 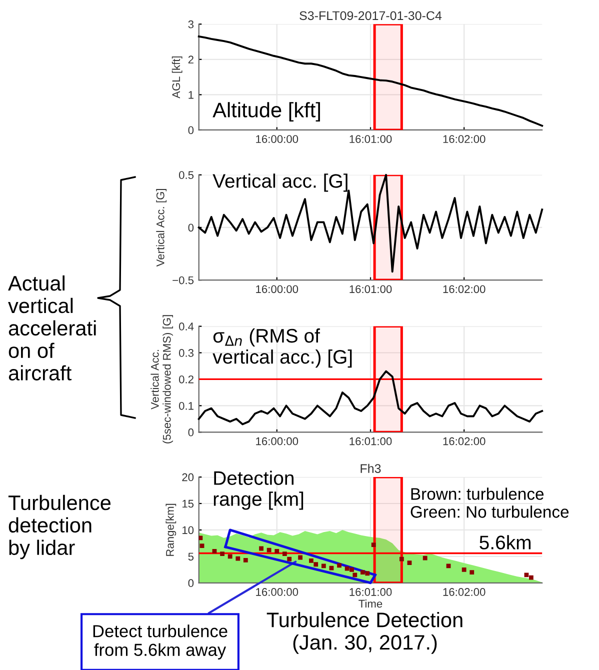 What do you see at coordinates (186, 326) in the screenshot?
I see `y-tick-label: 0.4` at bounding box center [186, 326].